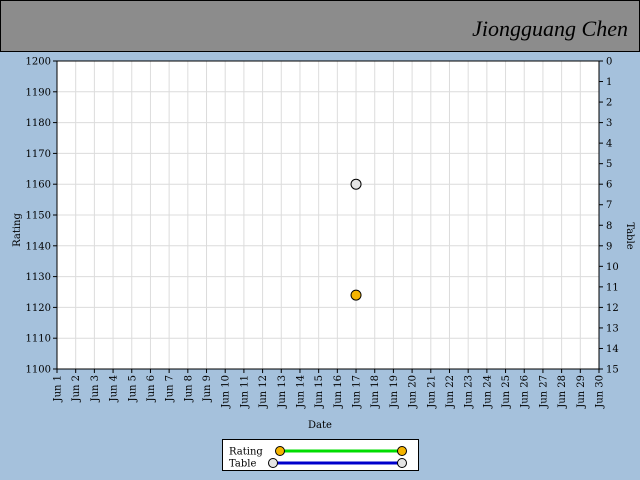 The height and width of the screenshot is (480, 640). What do you see at coordinates (431, 392) in the screenshot?
I see `x-tick-label: Jun 21` at bounding box center [431, 392].